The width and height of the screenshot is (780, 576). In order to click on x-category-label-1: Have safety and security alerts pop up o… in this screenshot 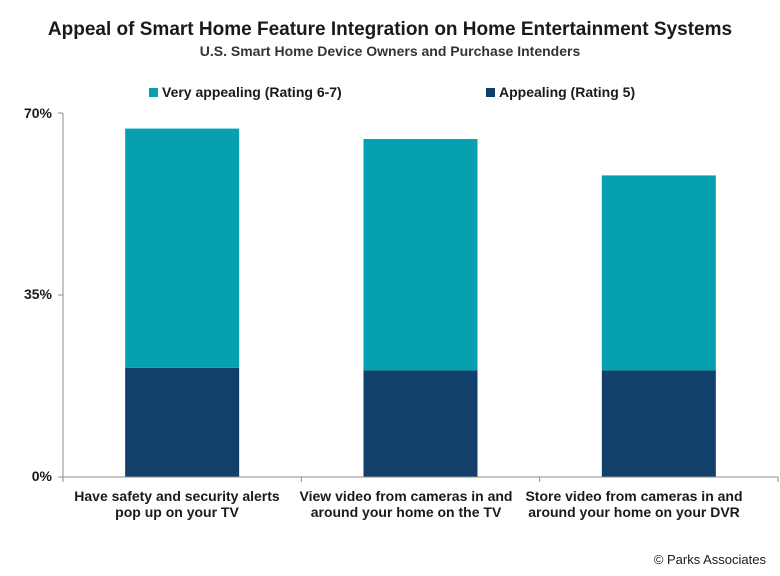, I will do `click(177, 504)`.